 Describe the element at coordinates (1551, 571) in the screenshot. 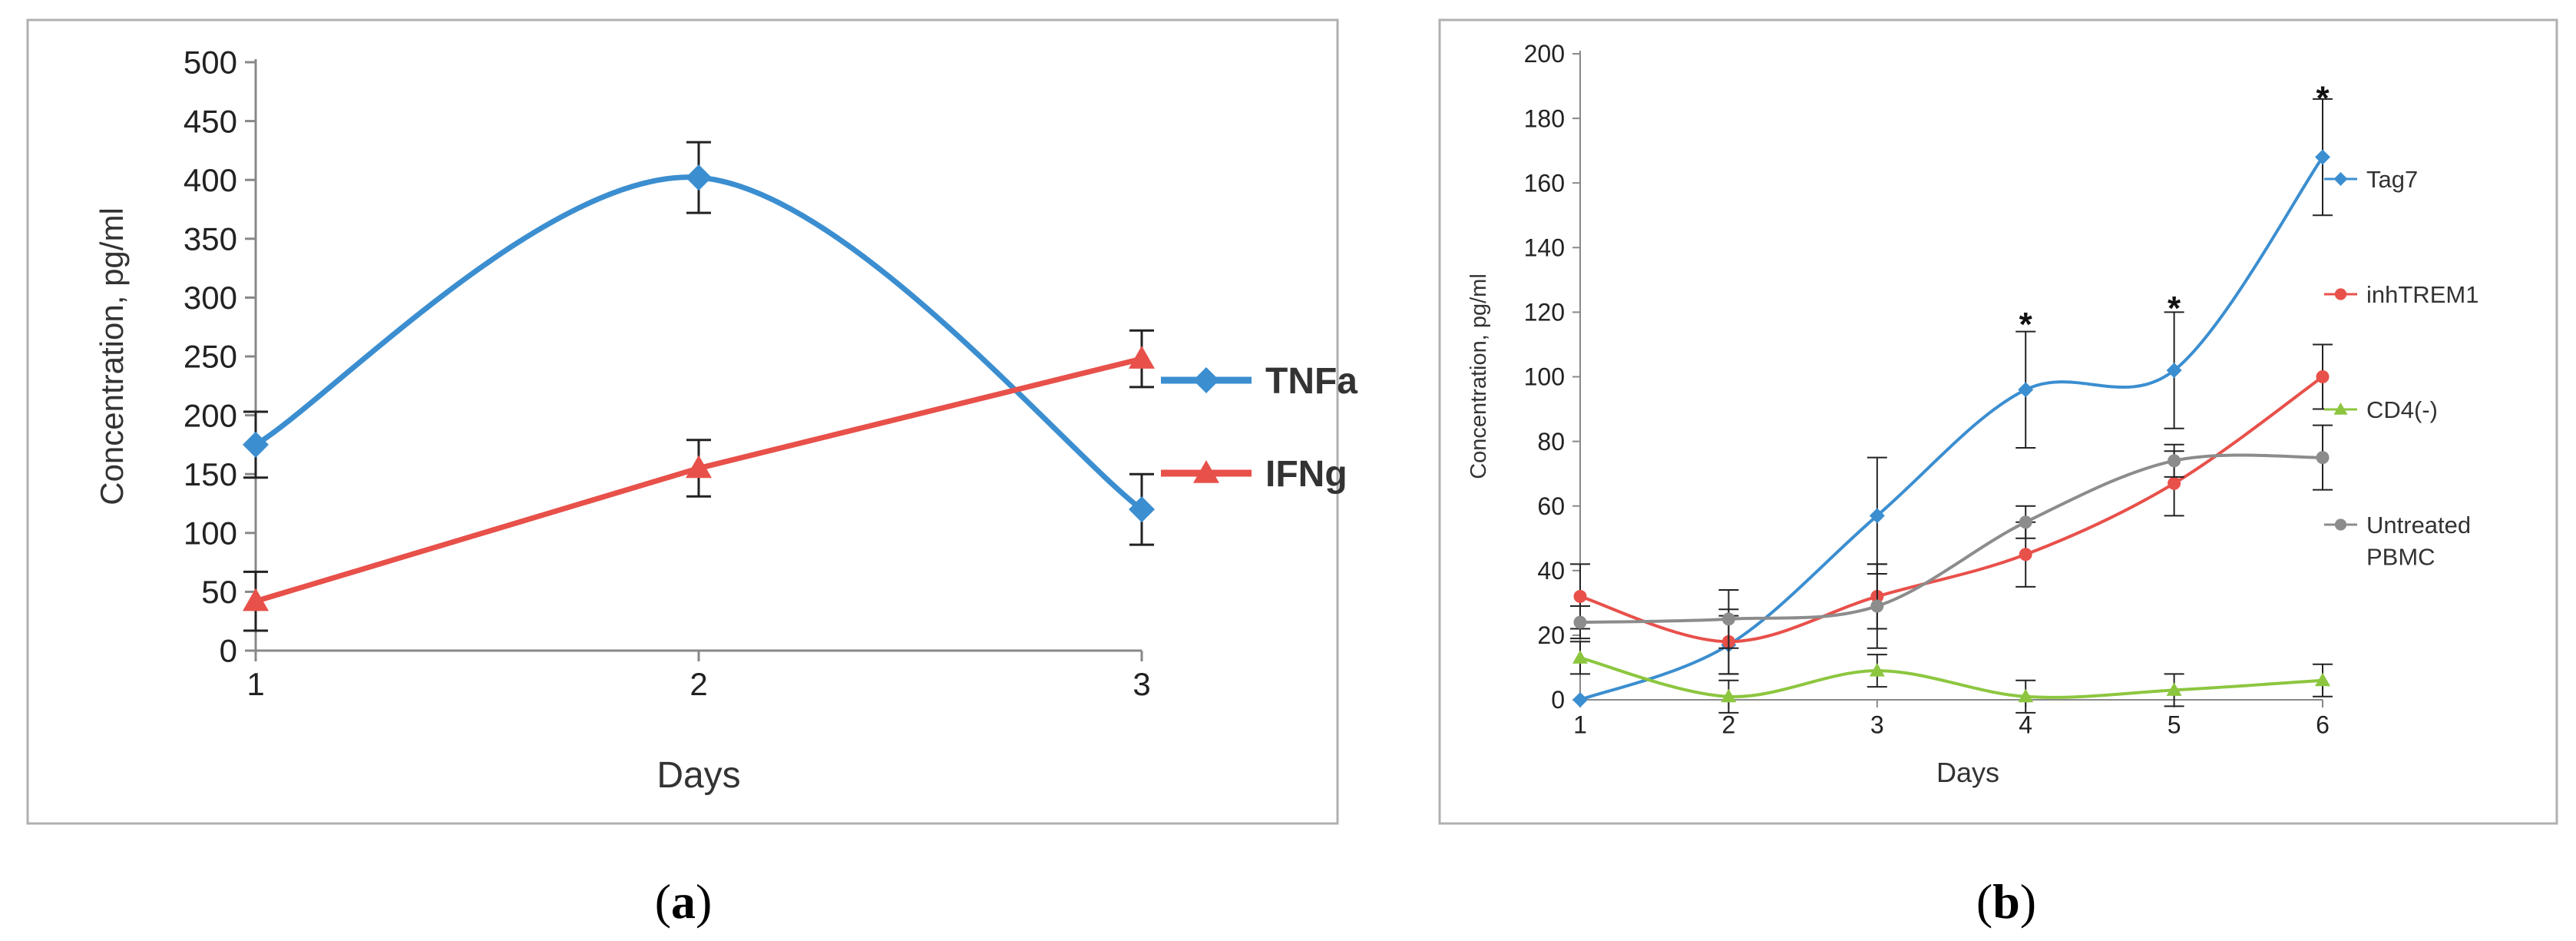

I see `b-y-tick-label: 40` at that location.